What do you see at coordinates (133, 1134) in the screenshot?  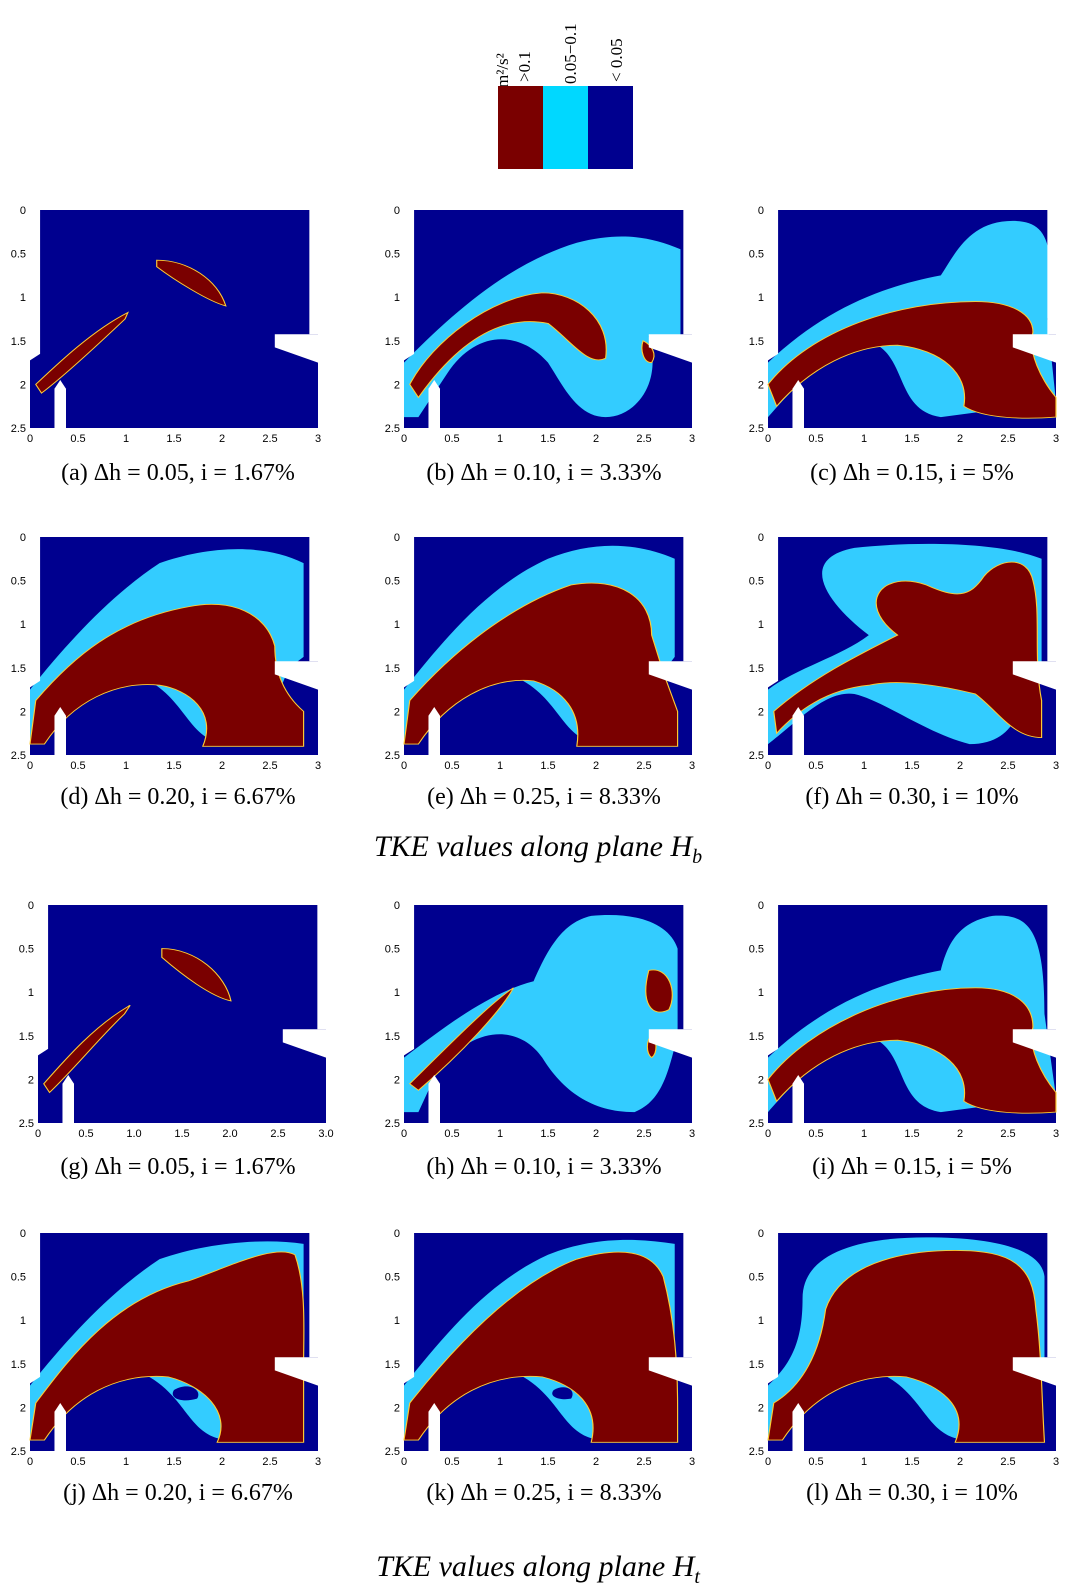 I see `x-tick-label: 1.0` at bounding box center [133, 1134].